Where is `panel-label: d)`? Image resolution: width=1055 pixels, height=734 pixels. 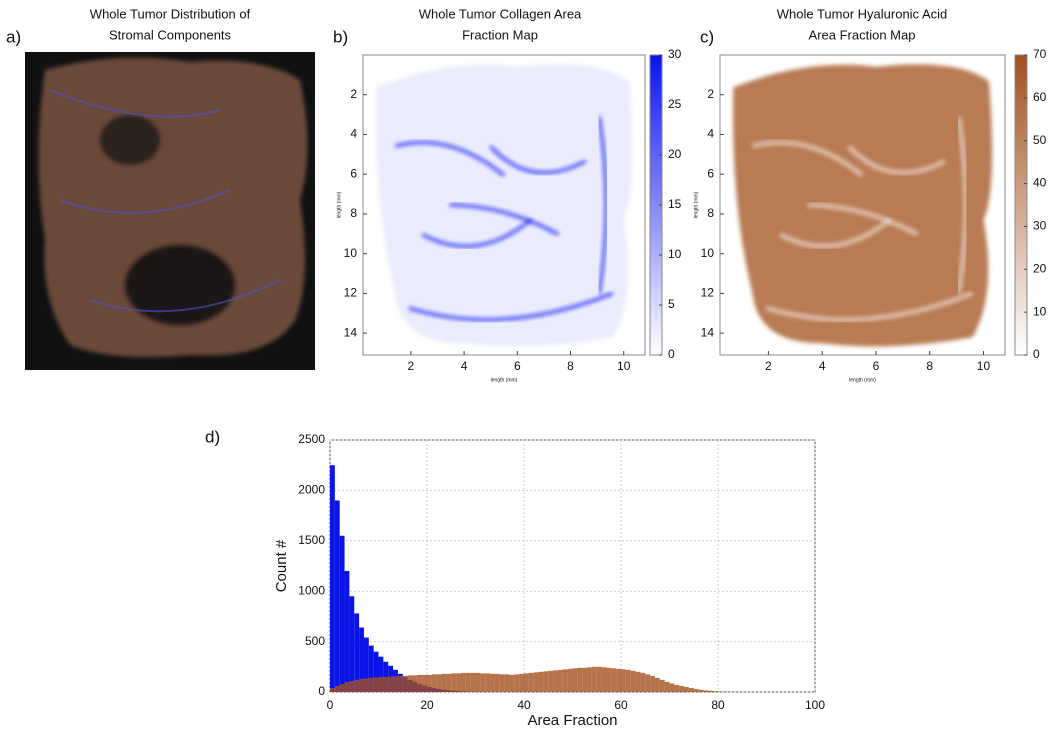
panel-label: d) is located at coordinates (212, 436).